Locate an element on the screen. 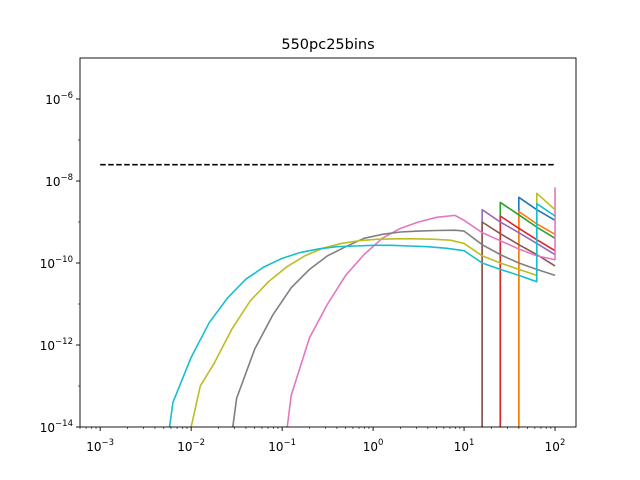 This screenshot has height=480, width=640. y-tick-label: 10⁻¹⁰ is located at coordinates (56, 263).